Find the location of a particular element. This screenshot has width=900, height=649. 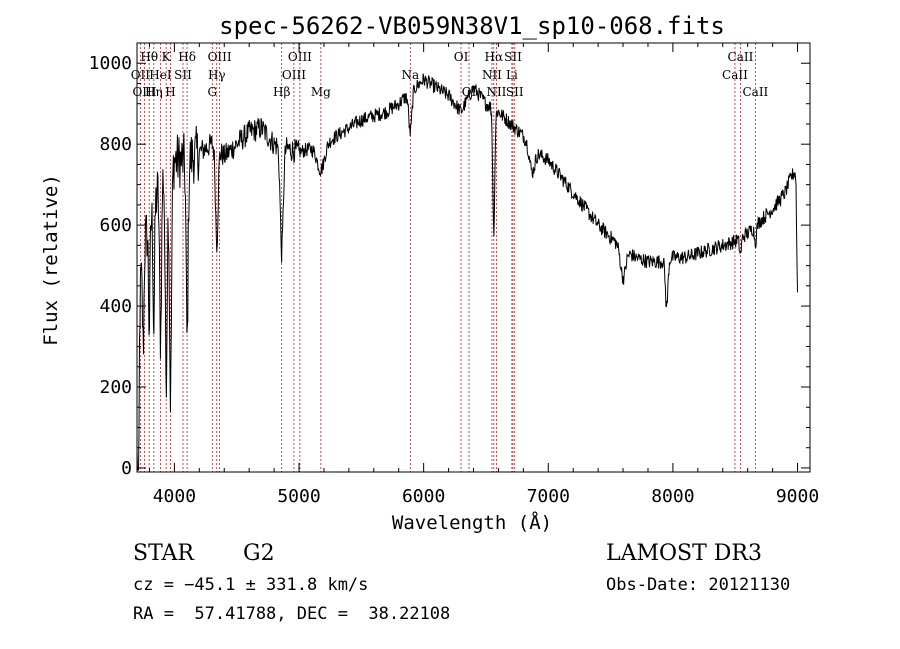

line-marker-label: OI is located at coordinates (461, 57).